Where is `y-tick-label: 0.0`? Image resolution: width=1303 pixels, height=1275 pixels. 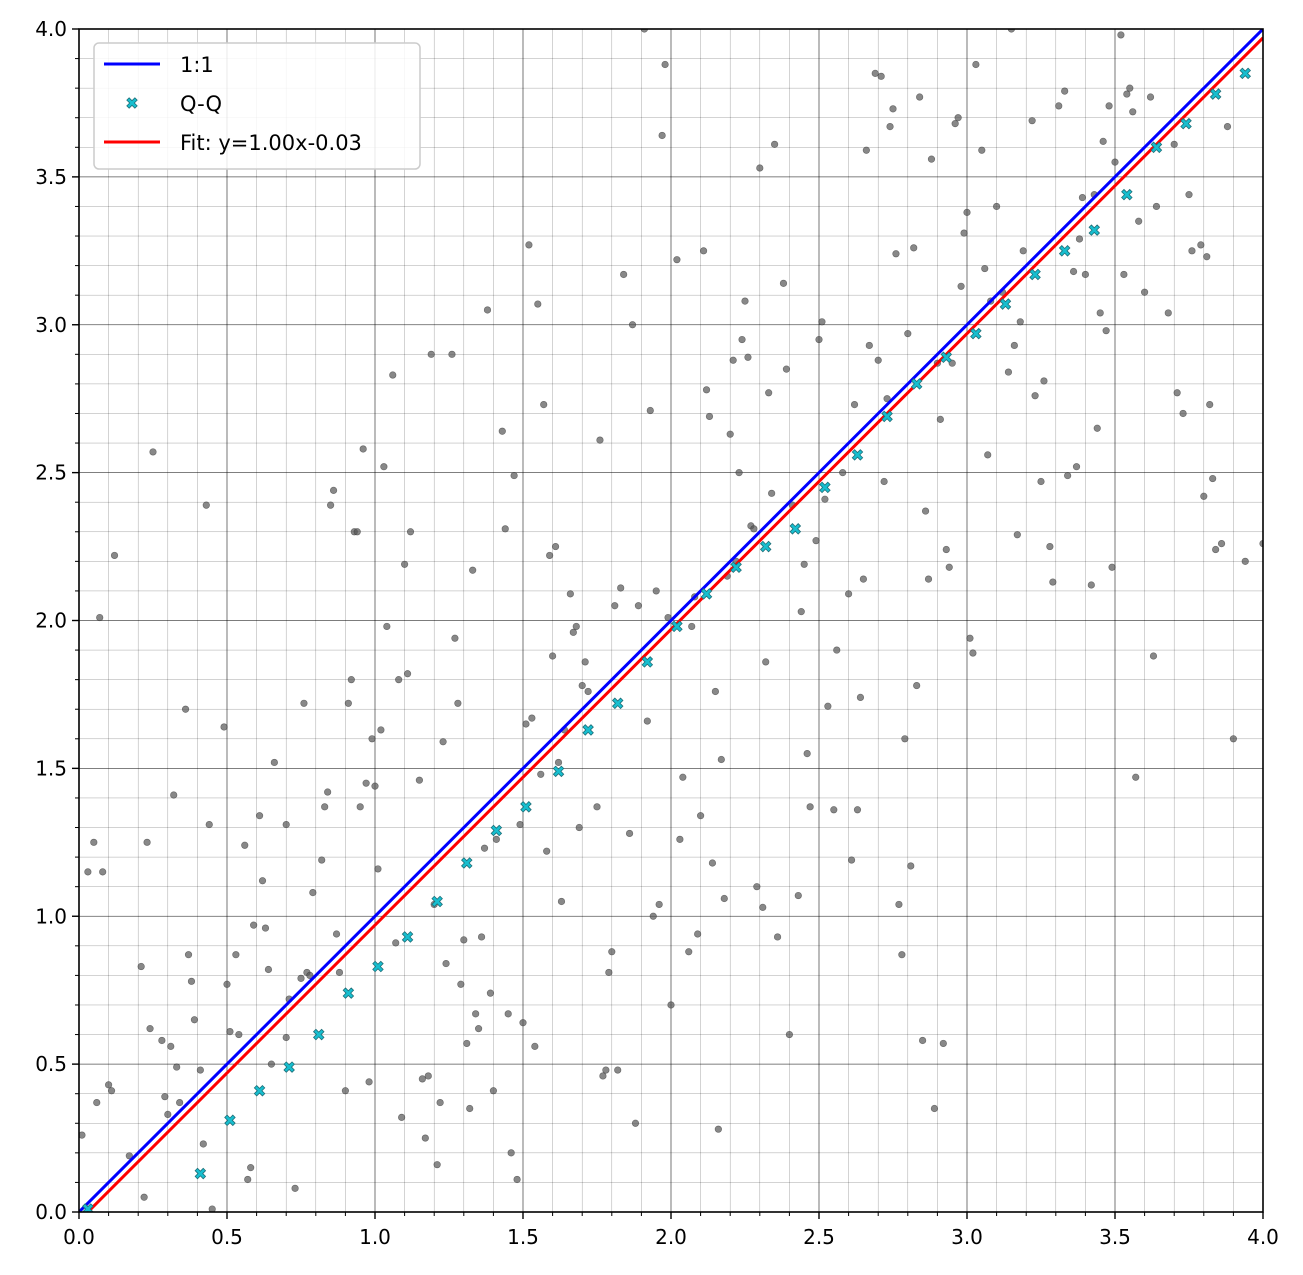 y-tick-label: 0.0 is located at coordinates (51, 1212).